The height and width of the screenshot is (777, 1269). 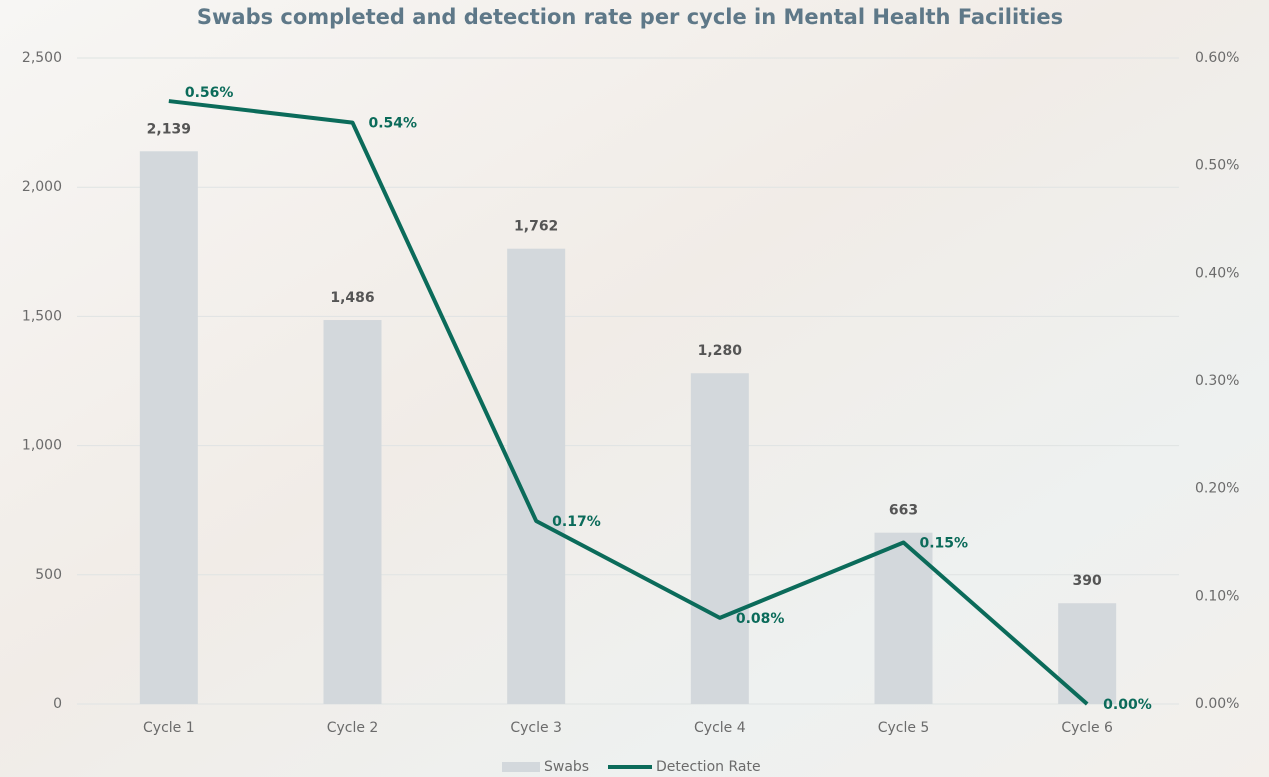 I want to click on y2-tick-label: 0.40%, so click(x=1217, y=273).